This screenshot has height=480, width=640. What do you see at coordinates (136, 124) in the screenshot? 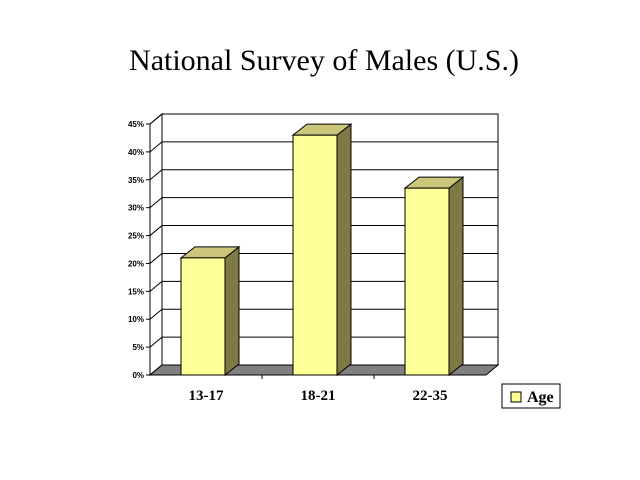
I see `y-tick-label: 45%` at bounding box center [136, 124].